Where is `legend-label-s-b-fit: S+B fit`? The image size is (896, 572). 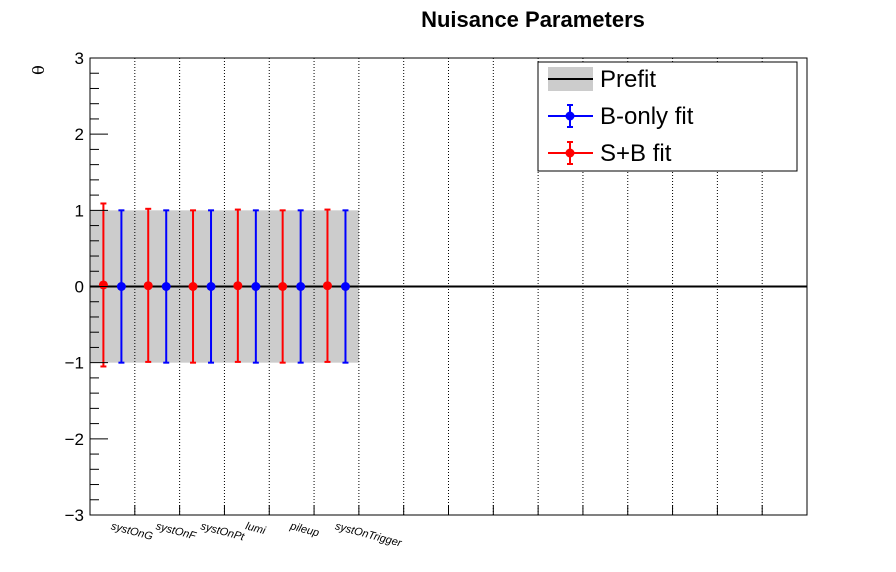
legend-label-s-b-fit: S+B fit is located at coordinates (636, 153).